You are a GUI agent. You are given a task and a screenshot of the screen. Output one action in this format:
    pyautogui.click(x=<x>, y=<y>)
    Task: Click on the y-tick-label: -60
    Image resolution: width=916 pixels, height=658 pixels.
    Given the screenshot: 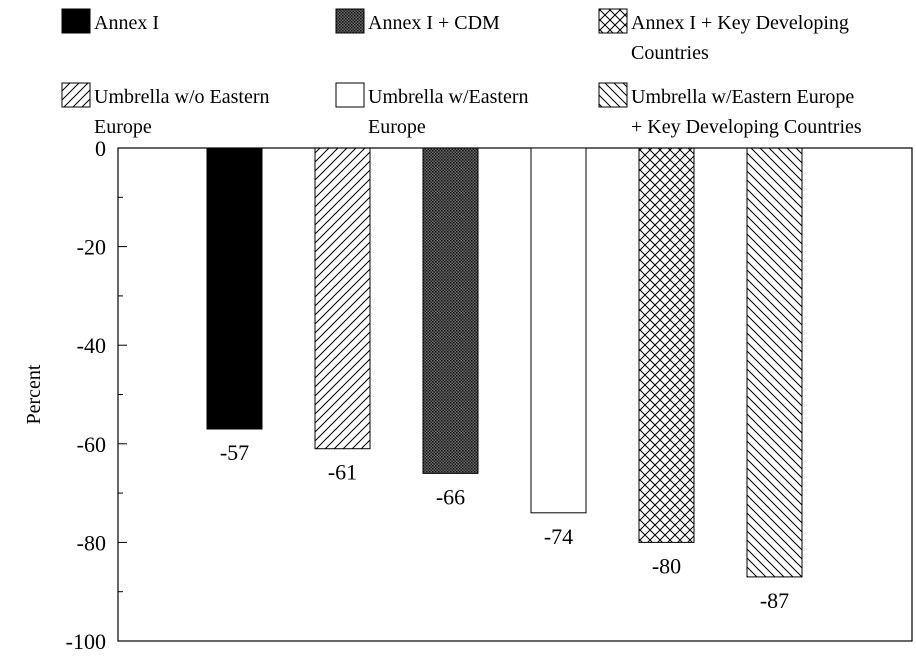 What is the action you would take?
    pyautogui.click(x=91, y=444)
    